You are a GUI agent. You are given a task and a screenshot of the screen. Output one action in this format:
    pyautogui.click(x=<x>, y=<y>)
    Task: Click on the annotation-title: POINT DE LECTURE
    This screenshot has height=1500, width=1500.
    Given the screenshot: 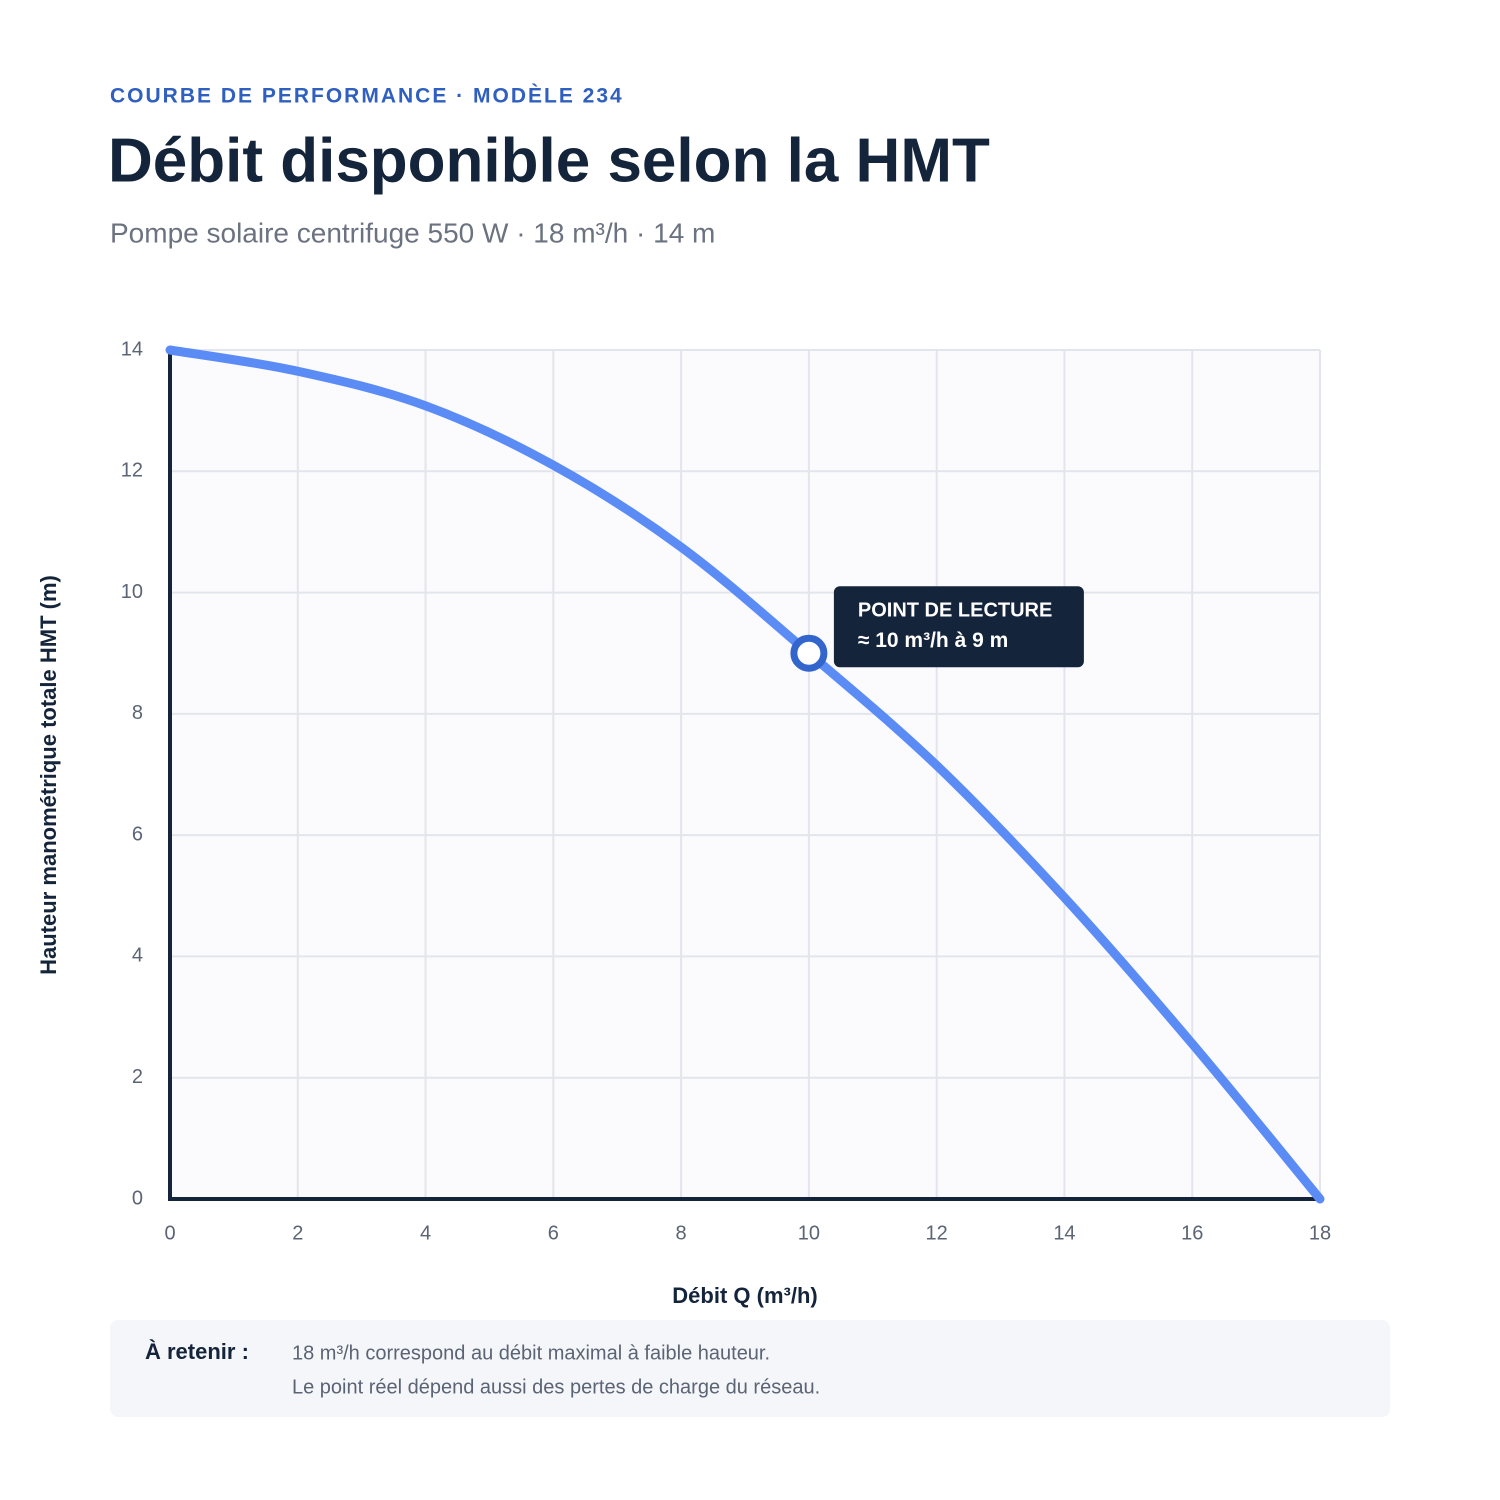 What is the action you would take?
    pyautogui.click(x=955, y=610)
    